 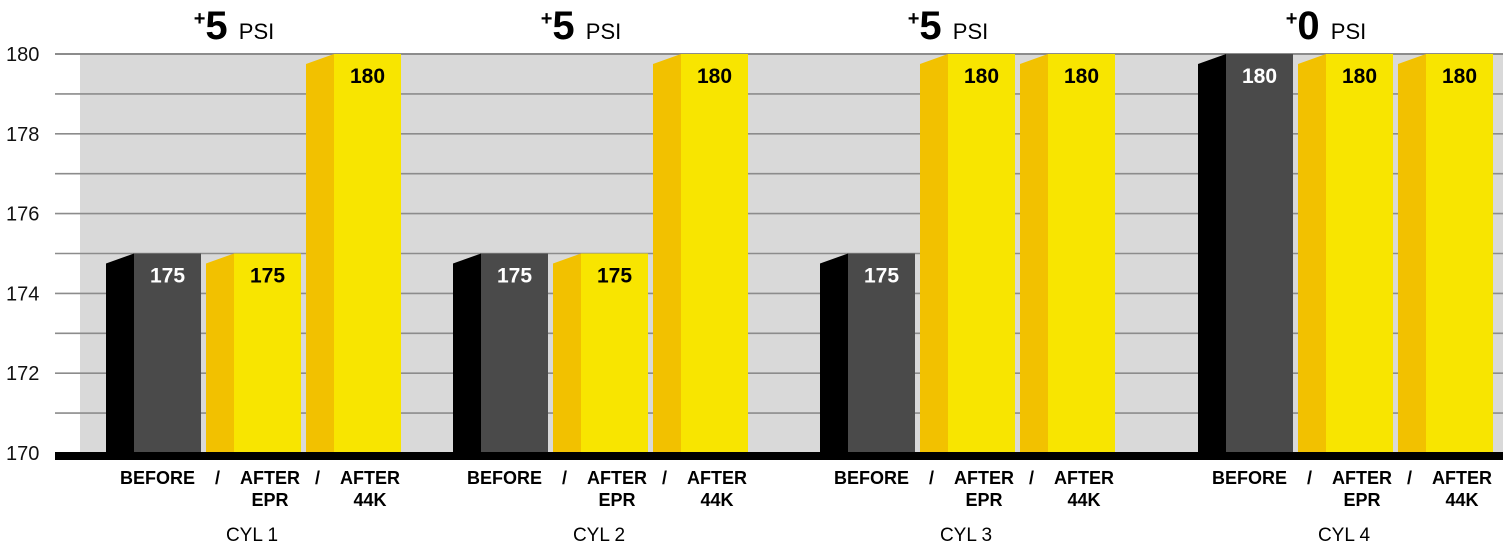 What do you see at coordinates (22, 294) in the screenshot?
I see `y-tick-label: 174` at bounding box center [22, 294].